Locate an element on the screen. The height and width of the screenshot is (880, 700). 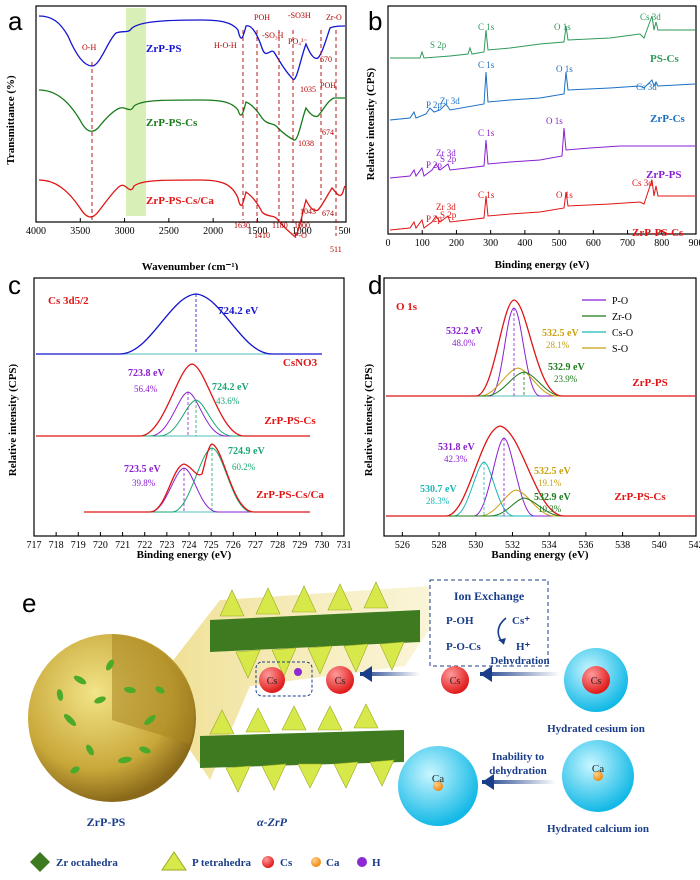
svg-text: Dehydration is located at coordinates (519, 661).